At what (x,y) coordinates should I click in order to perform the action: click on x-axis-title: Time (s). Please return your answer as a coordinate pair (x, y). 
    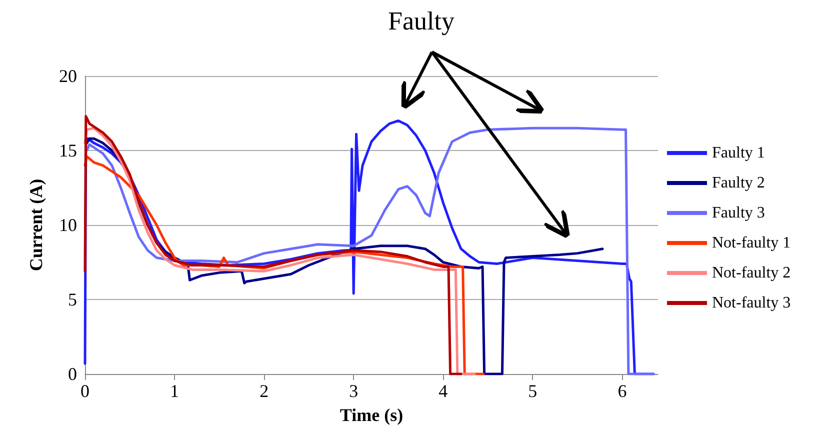
    Looking at the image, I should click on (372, 415).